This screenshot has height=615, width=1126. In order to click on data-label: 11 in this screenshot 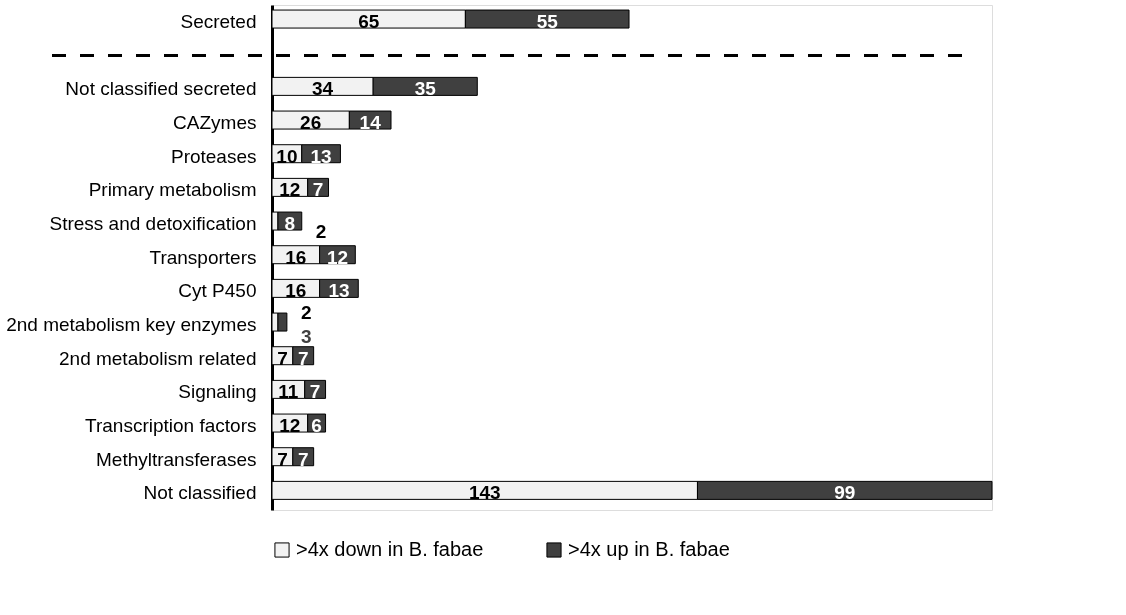, I will do `click(288, 392)`.